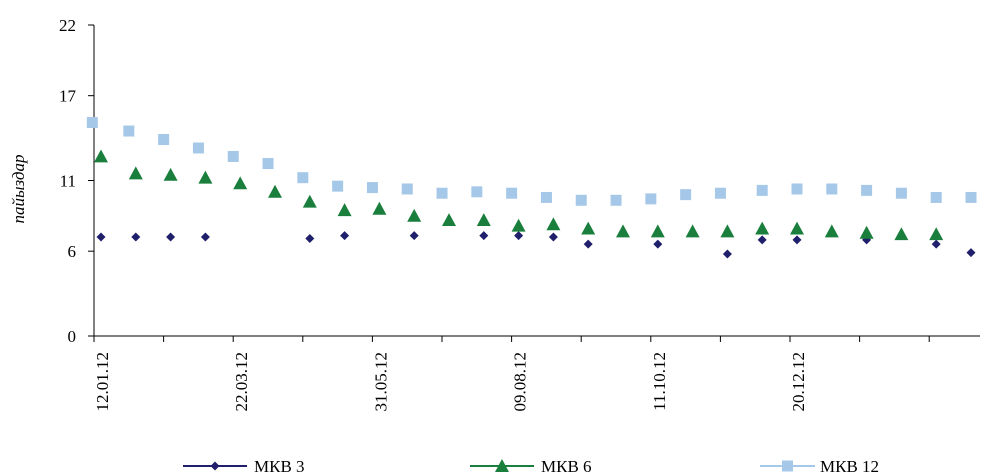  What do you see at coordinates (68, 96) in the screenshot?
I see `y-tick-label: 17` at bounding box center [68, 96].